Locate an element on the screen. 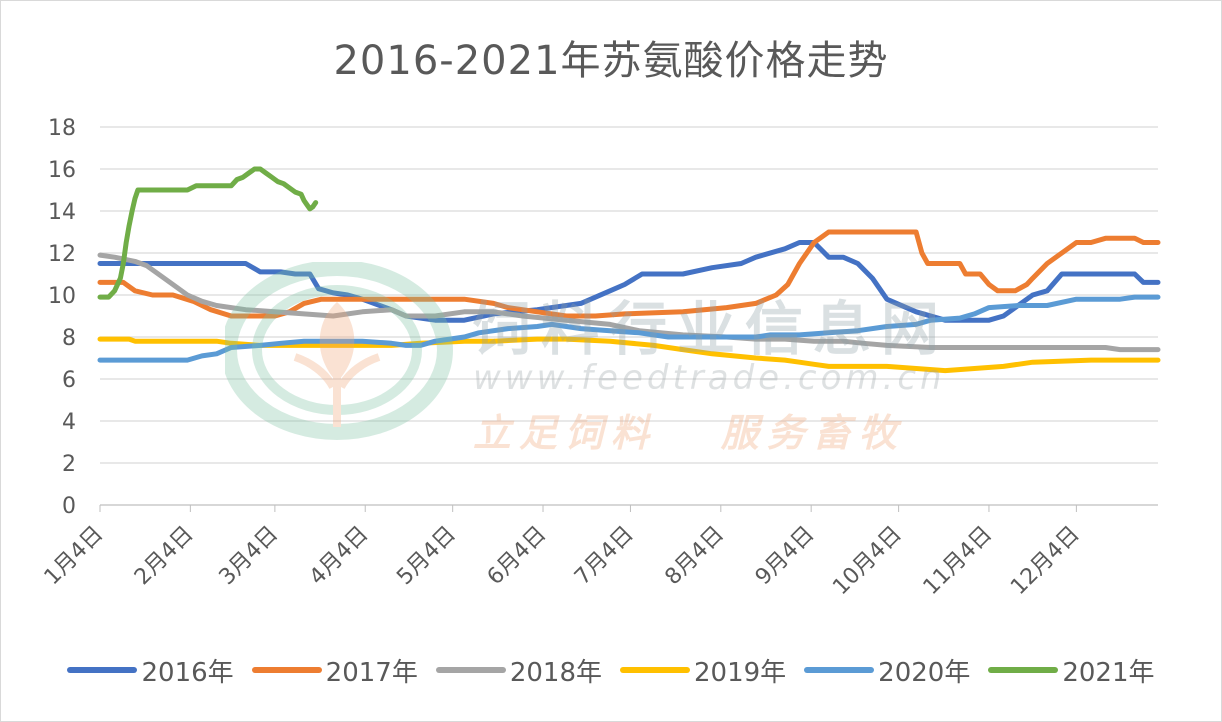 This screenshot has height=722, width=1222. x-tick-label: 8月4日 is located at coordinates (694, 556).